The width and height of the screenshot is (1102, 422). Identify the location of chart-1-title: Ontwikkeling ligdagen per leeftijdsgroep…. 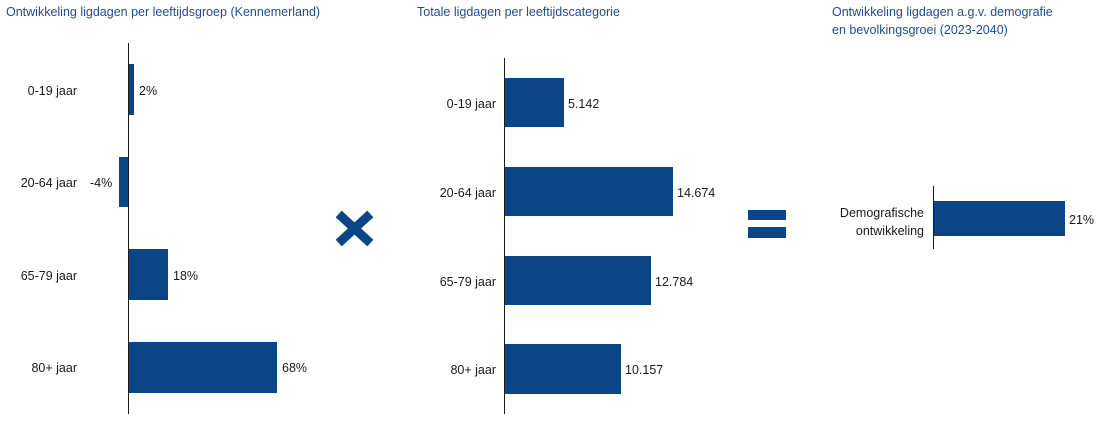
(163, 12).